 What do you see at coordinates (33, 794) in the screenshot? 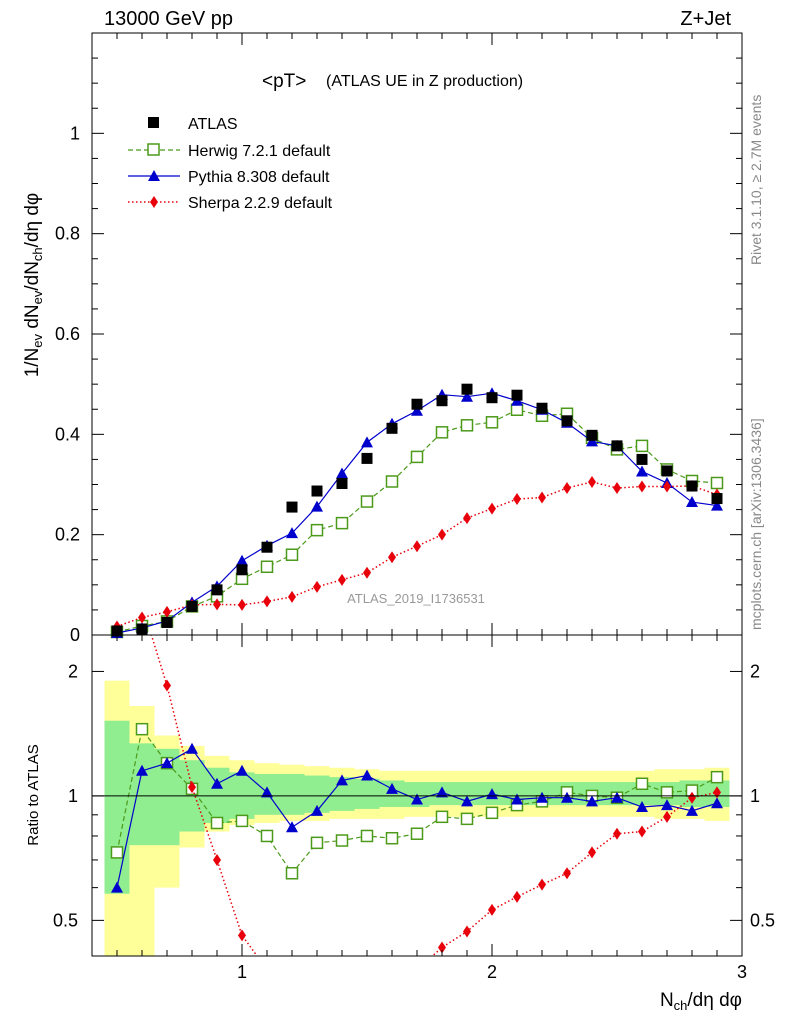
I see `ratio-axis-label: Ratio to ATLAS` at bounding box center [33, 794].